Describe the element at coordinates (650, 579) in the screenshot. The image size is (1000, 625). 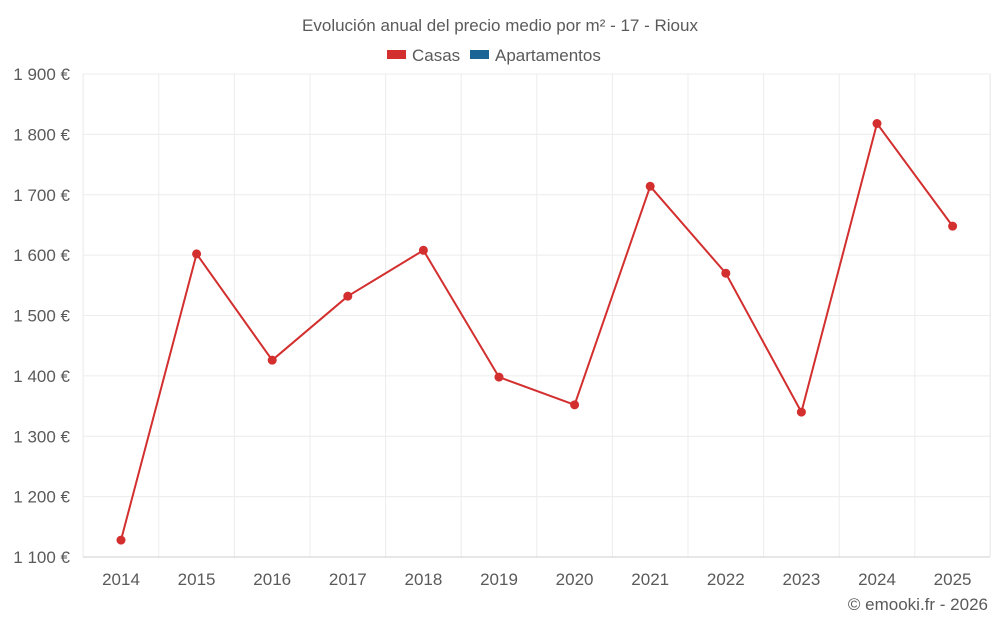
I see `x-tick-label: 2021` at that location.